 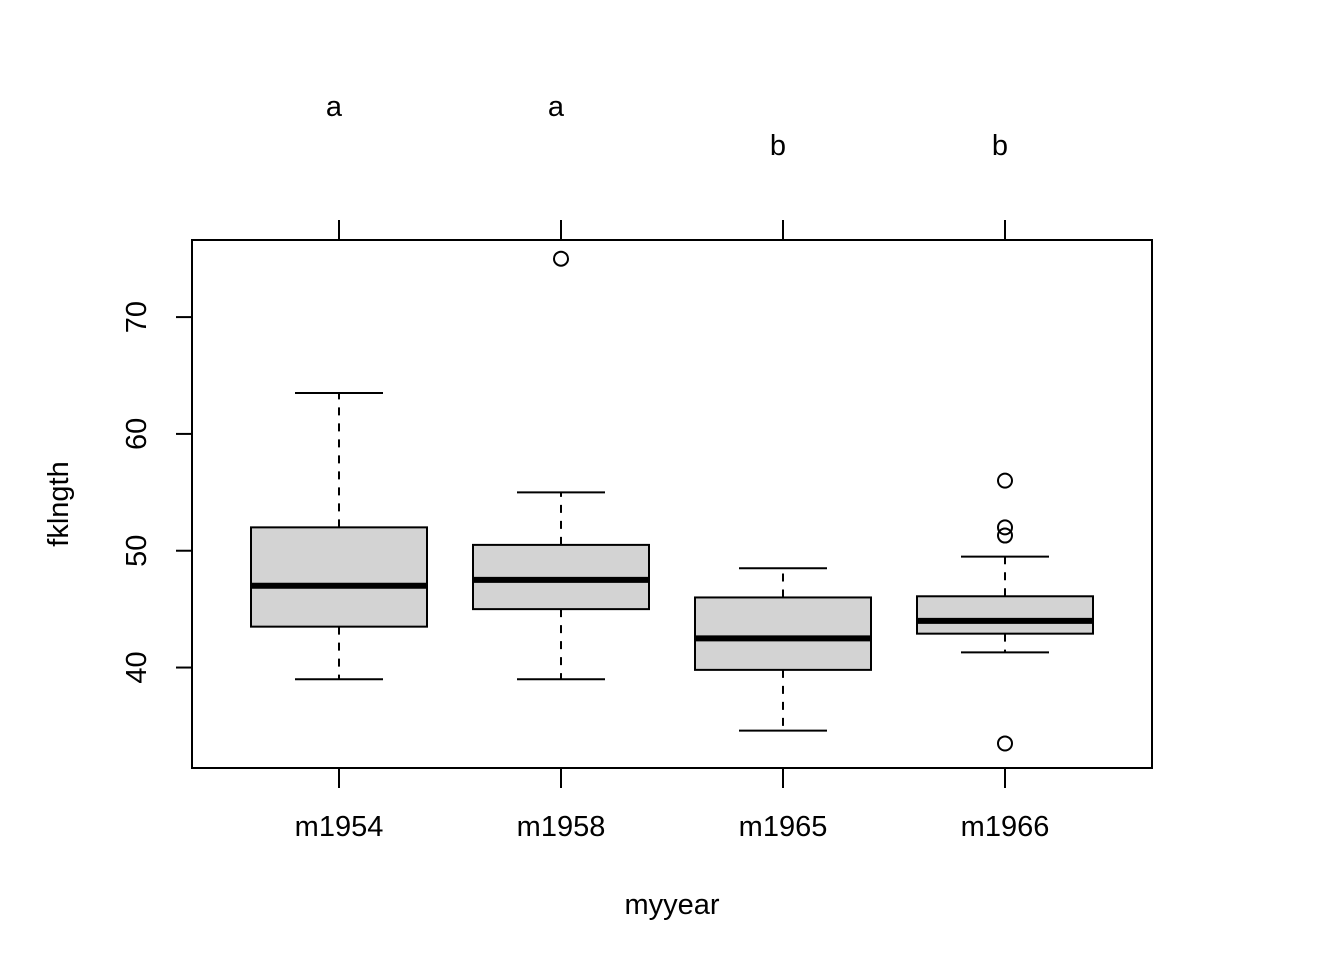 I want to click on y-tick-label: 40, so click(x=137, y=667).